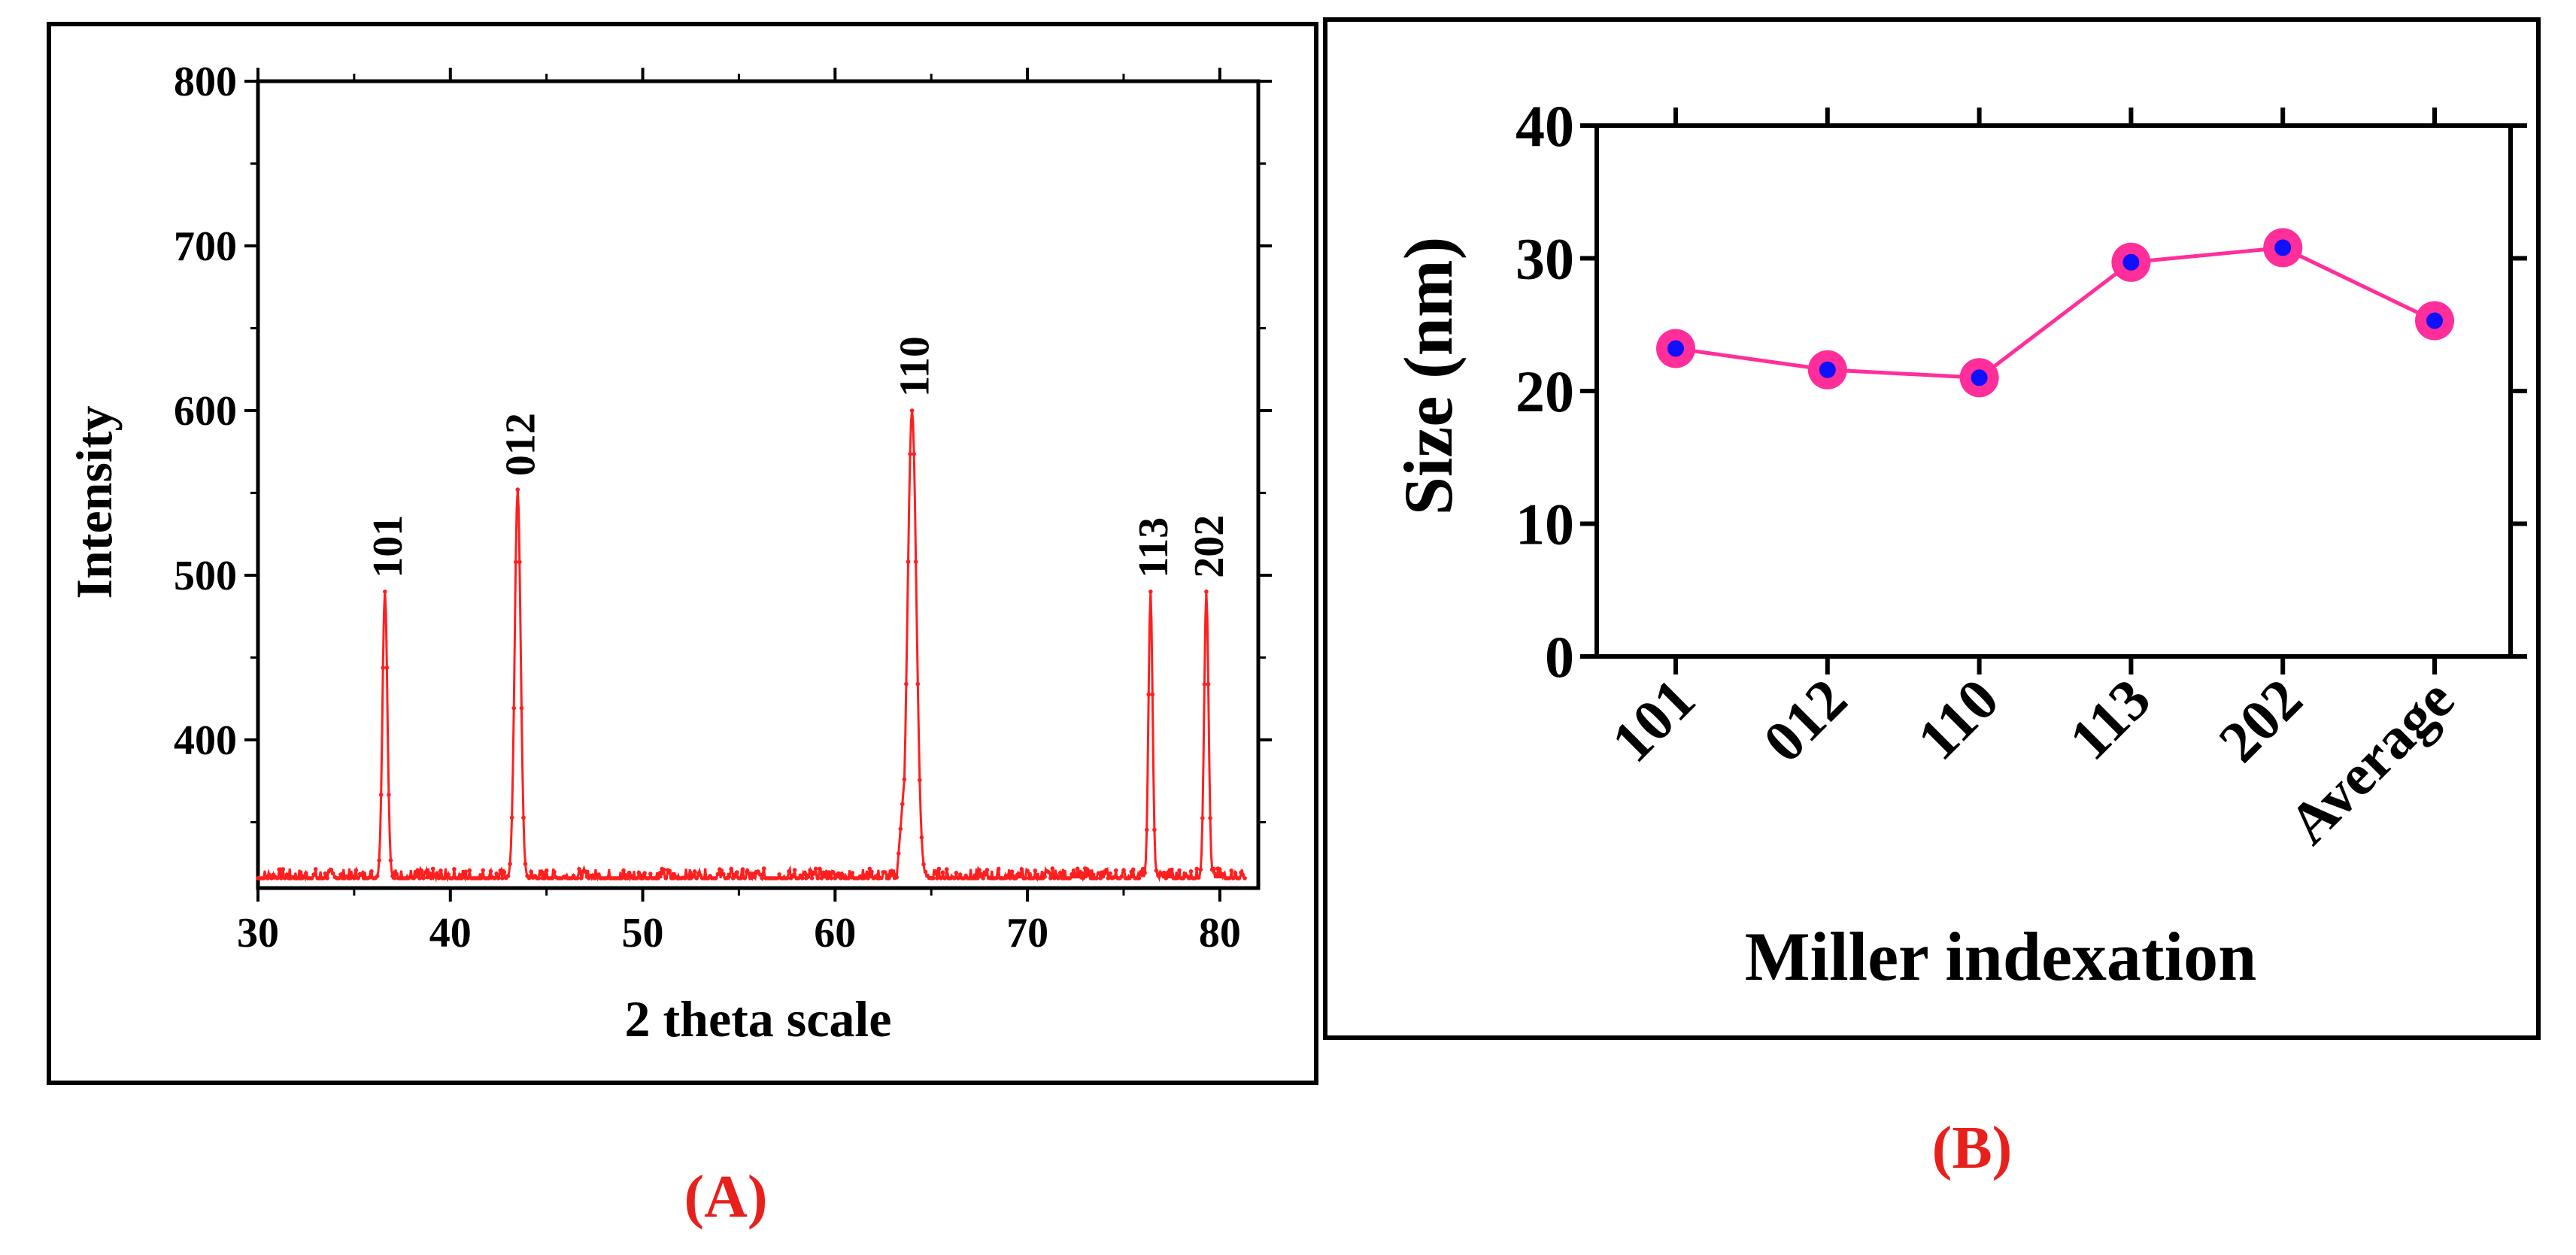 The height and width of the screenshot is (1255, 2576). I want to click on x-tick-label: 60, so click(835, 933).